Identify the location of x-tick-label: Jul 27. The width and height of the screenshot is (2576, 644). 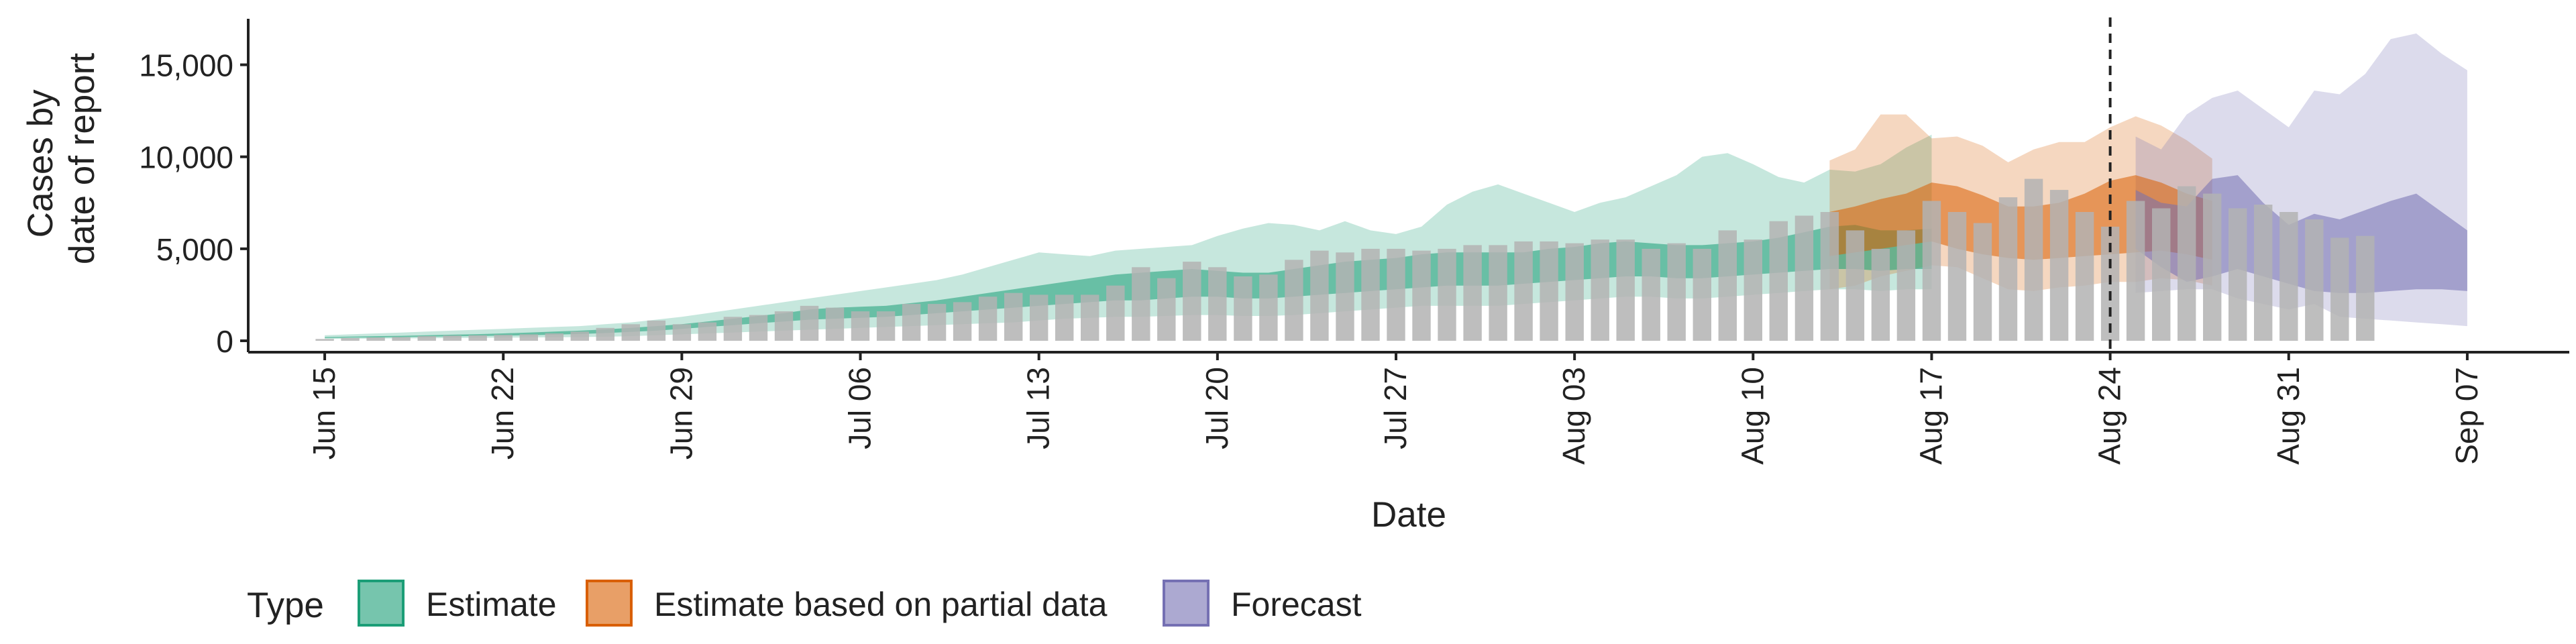
(1395, 408).